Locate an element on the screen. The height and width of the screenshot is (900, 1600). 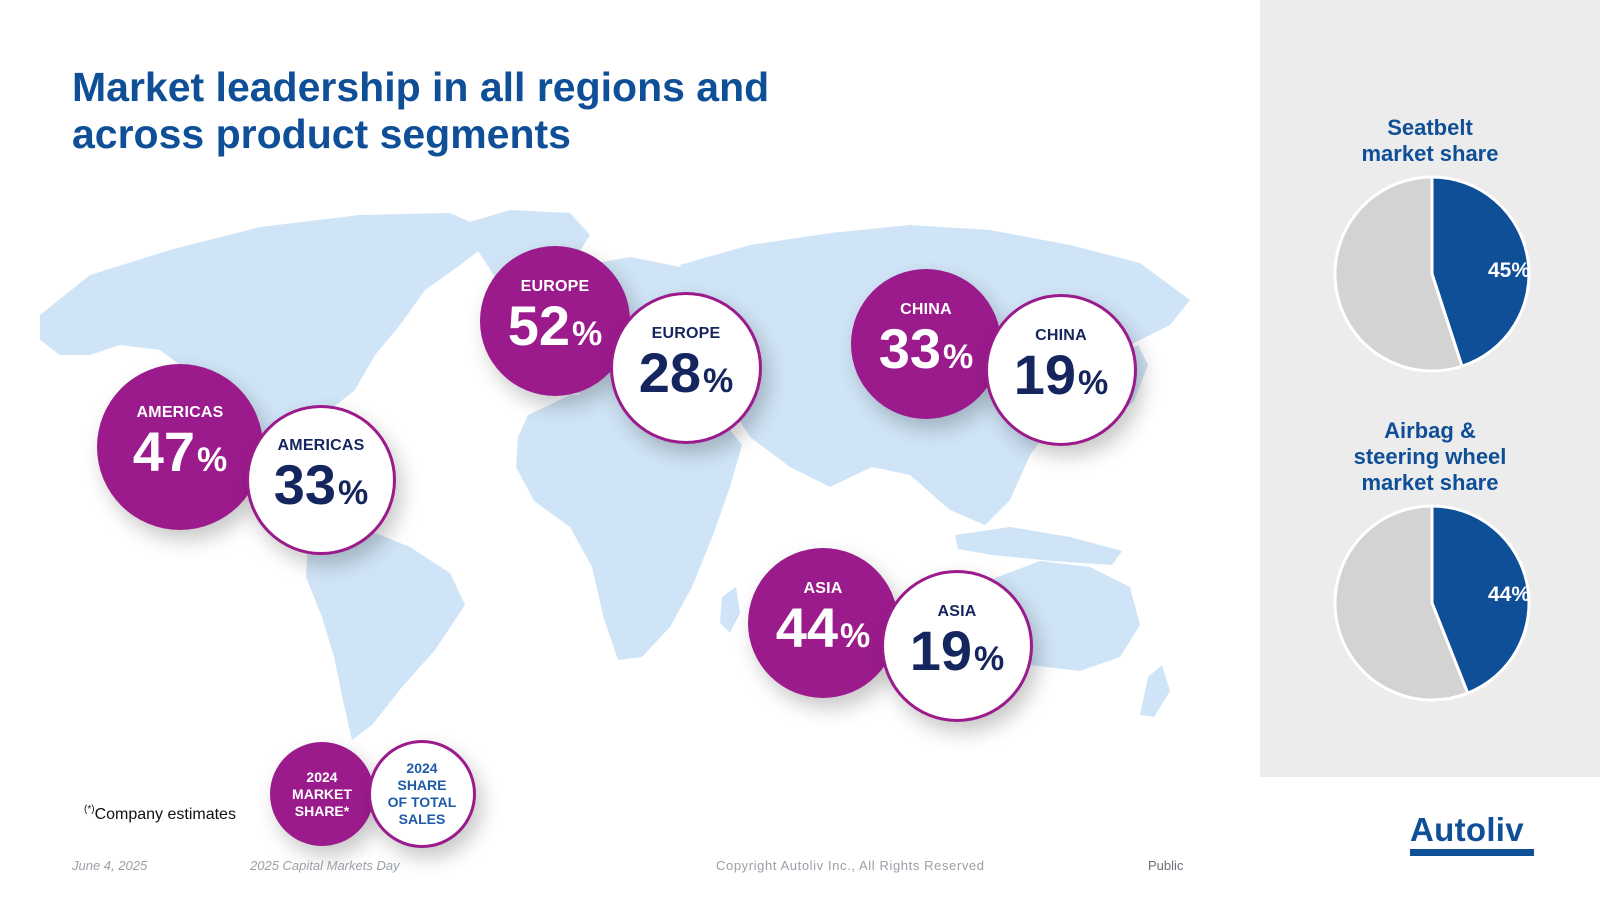
page-title-line-1: Market leadership in all regions and is located at coordinates (421, 87).